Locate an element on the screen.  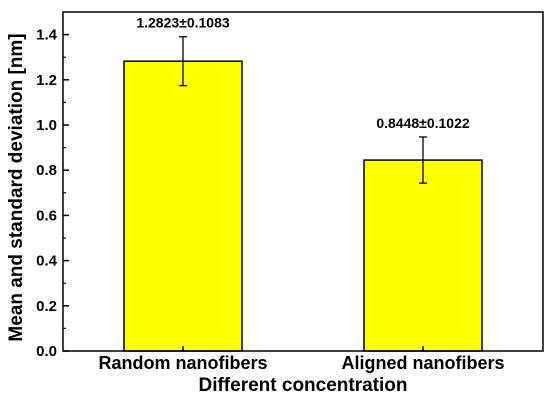
y-tick-label: 0.4 is located at coordinates (47, 261).